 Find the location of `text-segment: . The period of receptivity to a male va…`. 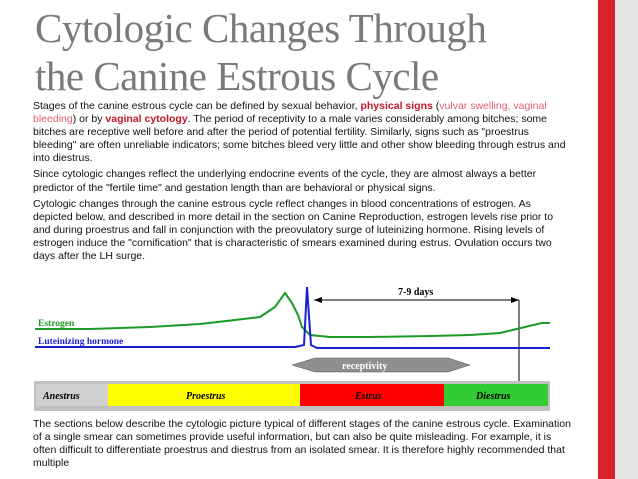

text-segment: . The period of receptivity to a male va… is located at coordinates (299, 139).